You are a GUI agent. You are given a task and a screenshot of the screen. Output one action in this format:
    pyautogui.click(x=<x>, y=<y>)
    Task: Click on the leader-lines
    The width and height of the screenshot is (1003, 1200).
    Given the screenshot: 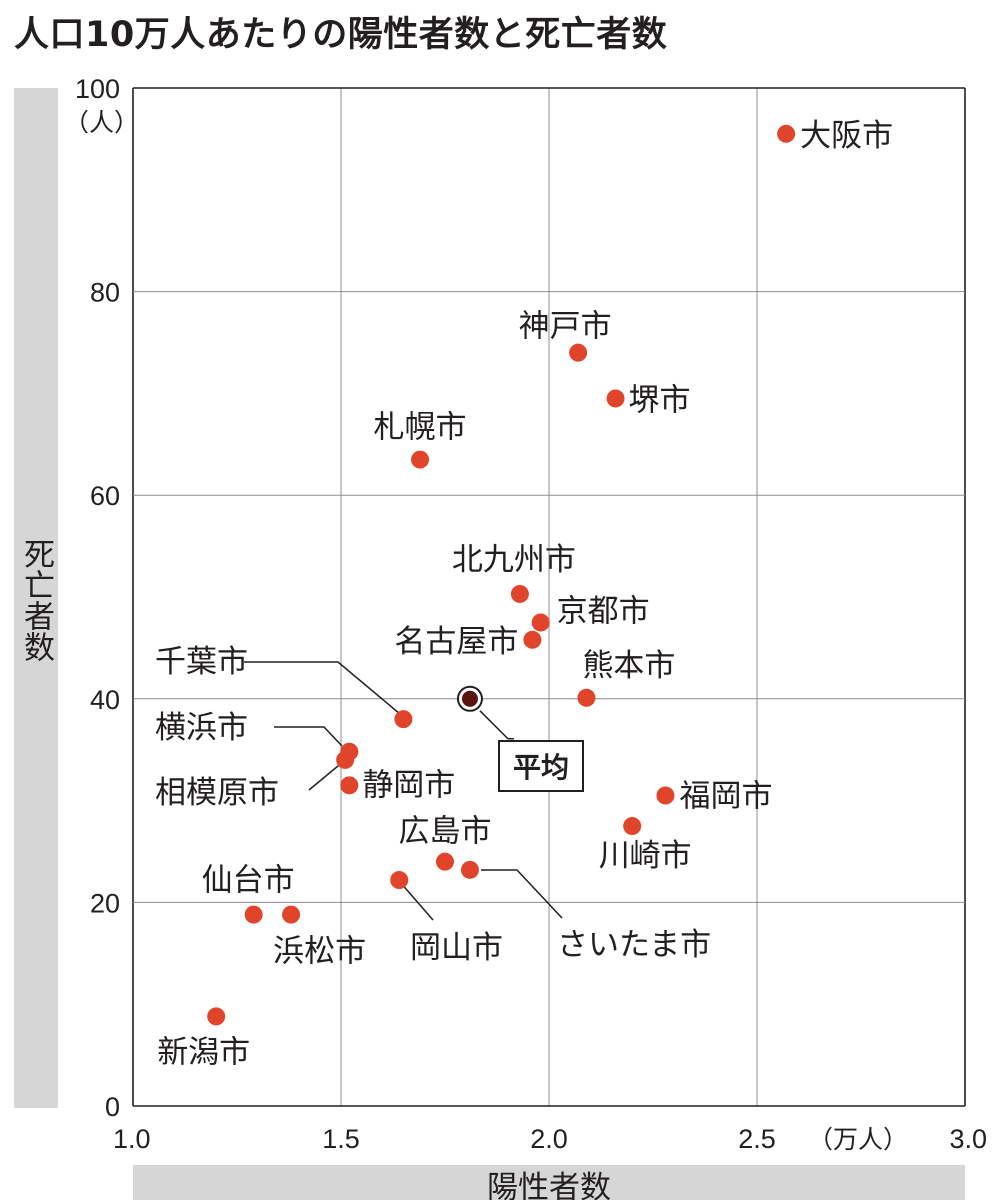 What is the action you would take?
    pyautogui.click(x=403, y=791)
    